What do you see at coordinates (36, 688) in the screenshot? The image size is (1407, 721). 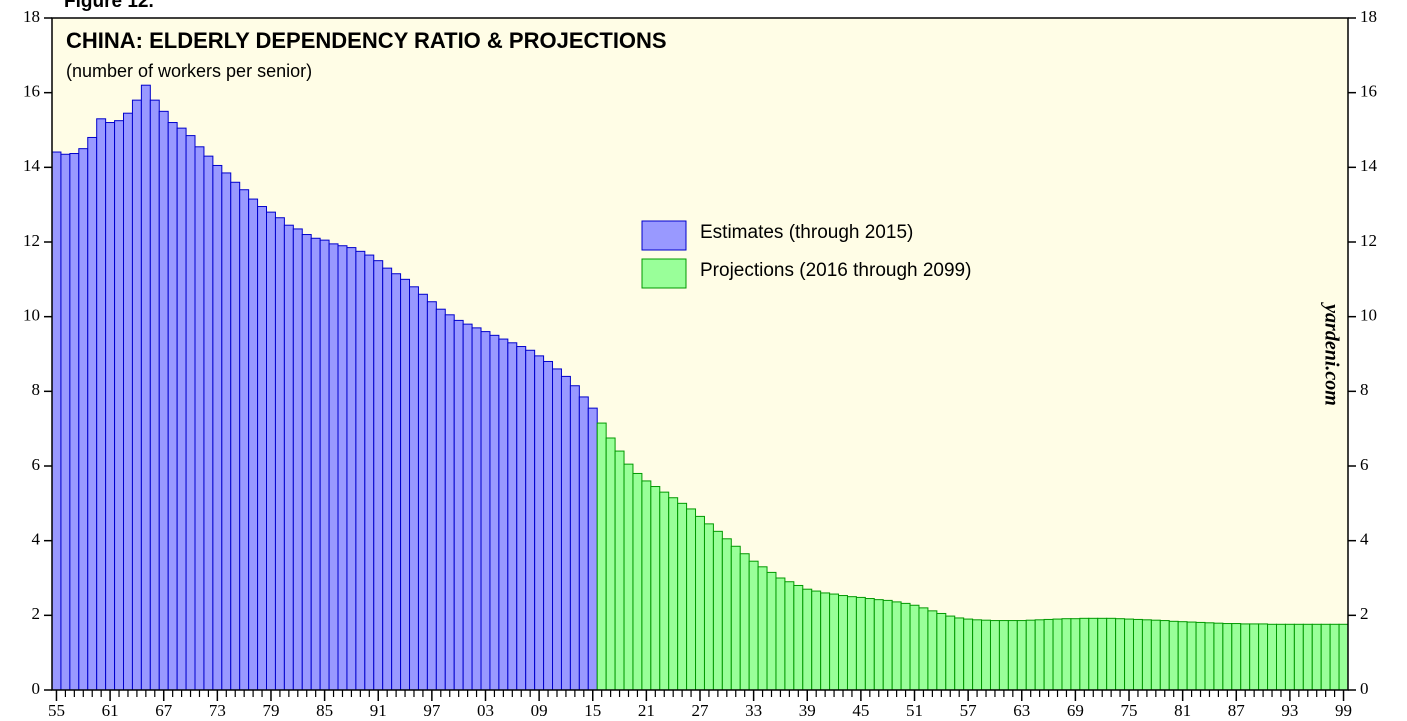 I see `y-tick-label: 0` at bounding box center [36, 688].